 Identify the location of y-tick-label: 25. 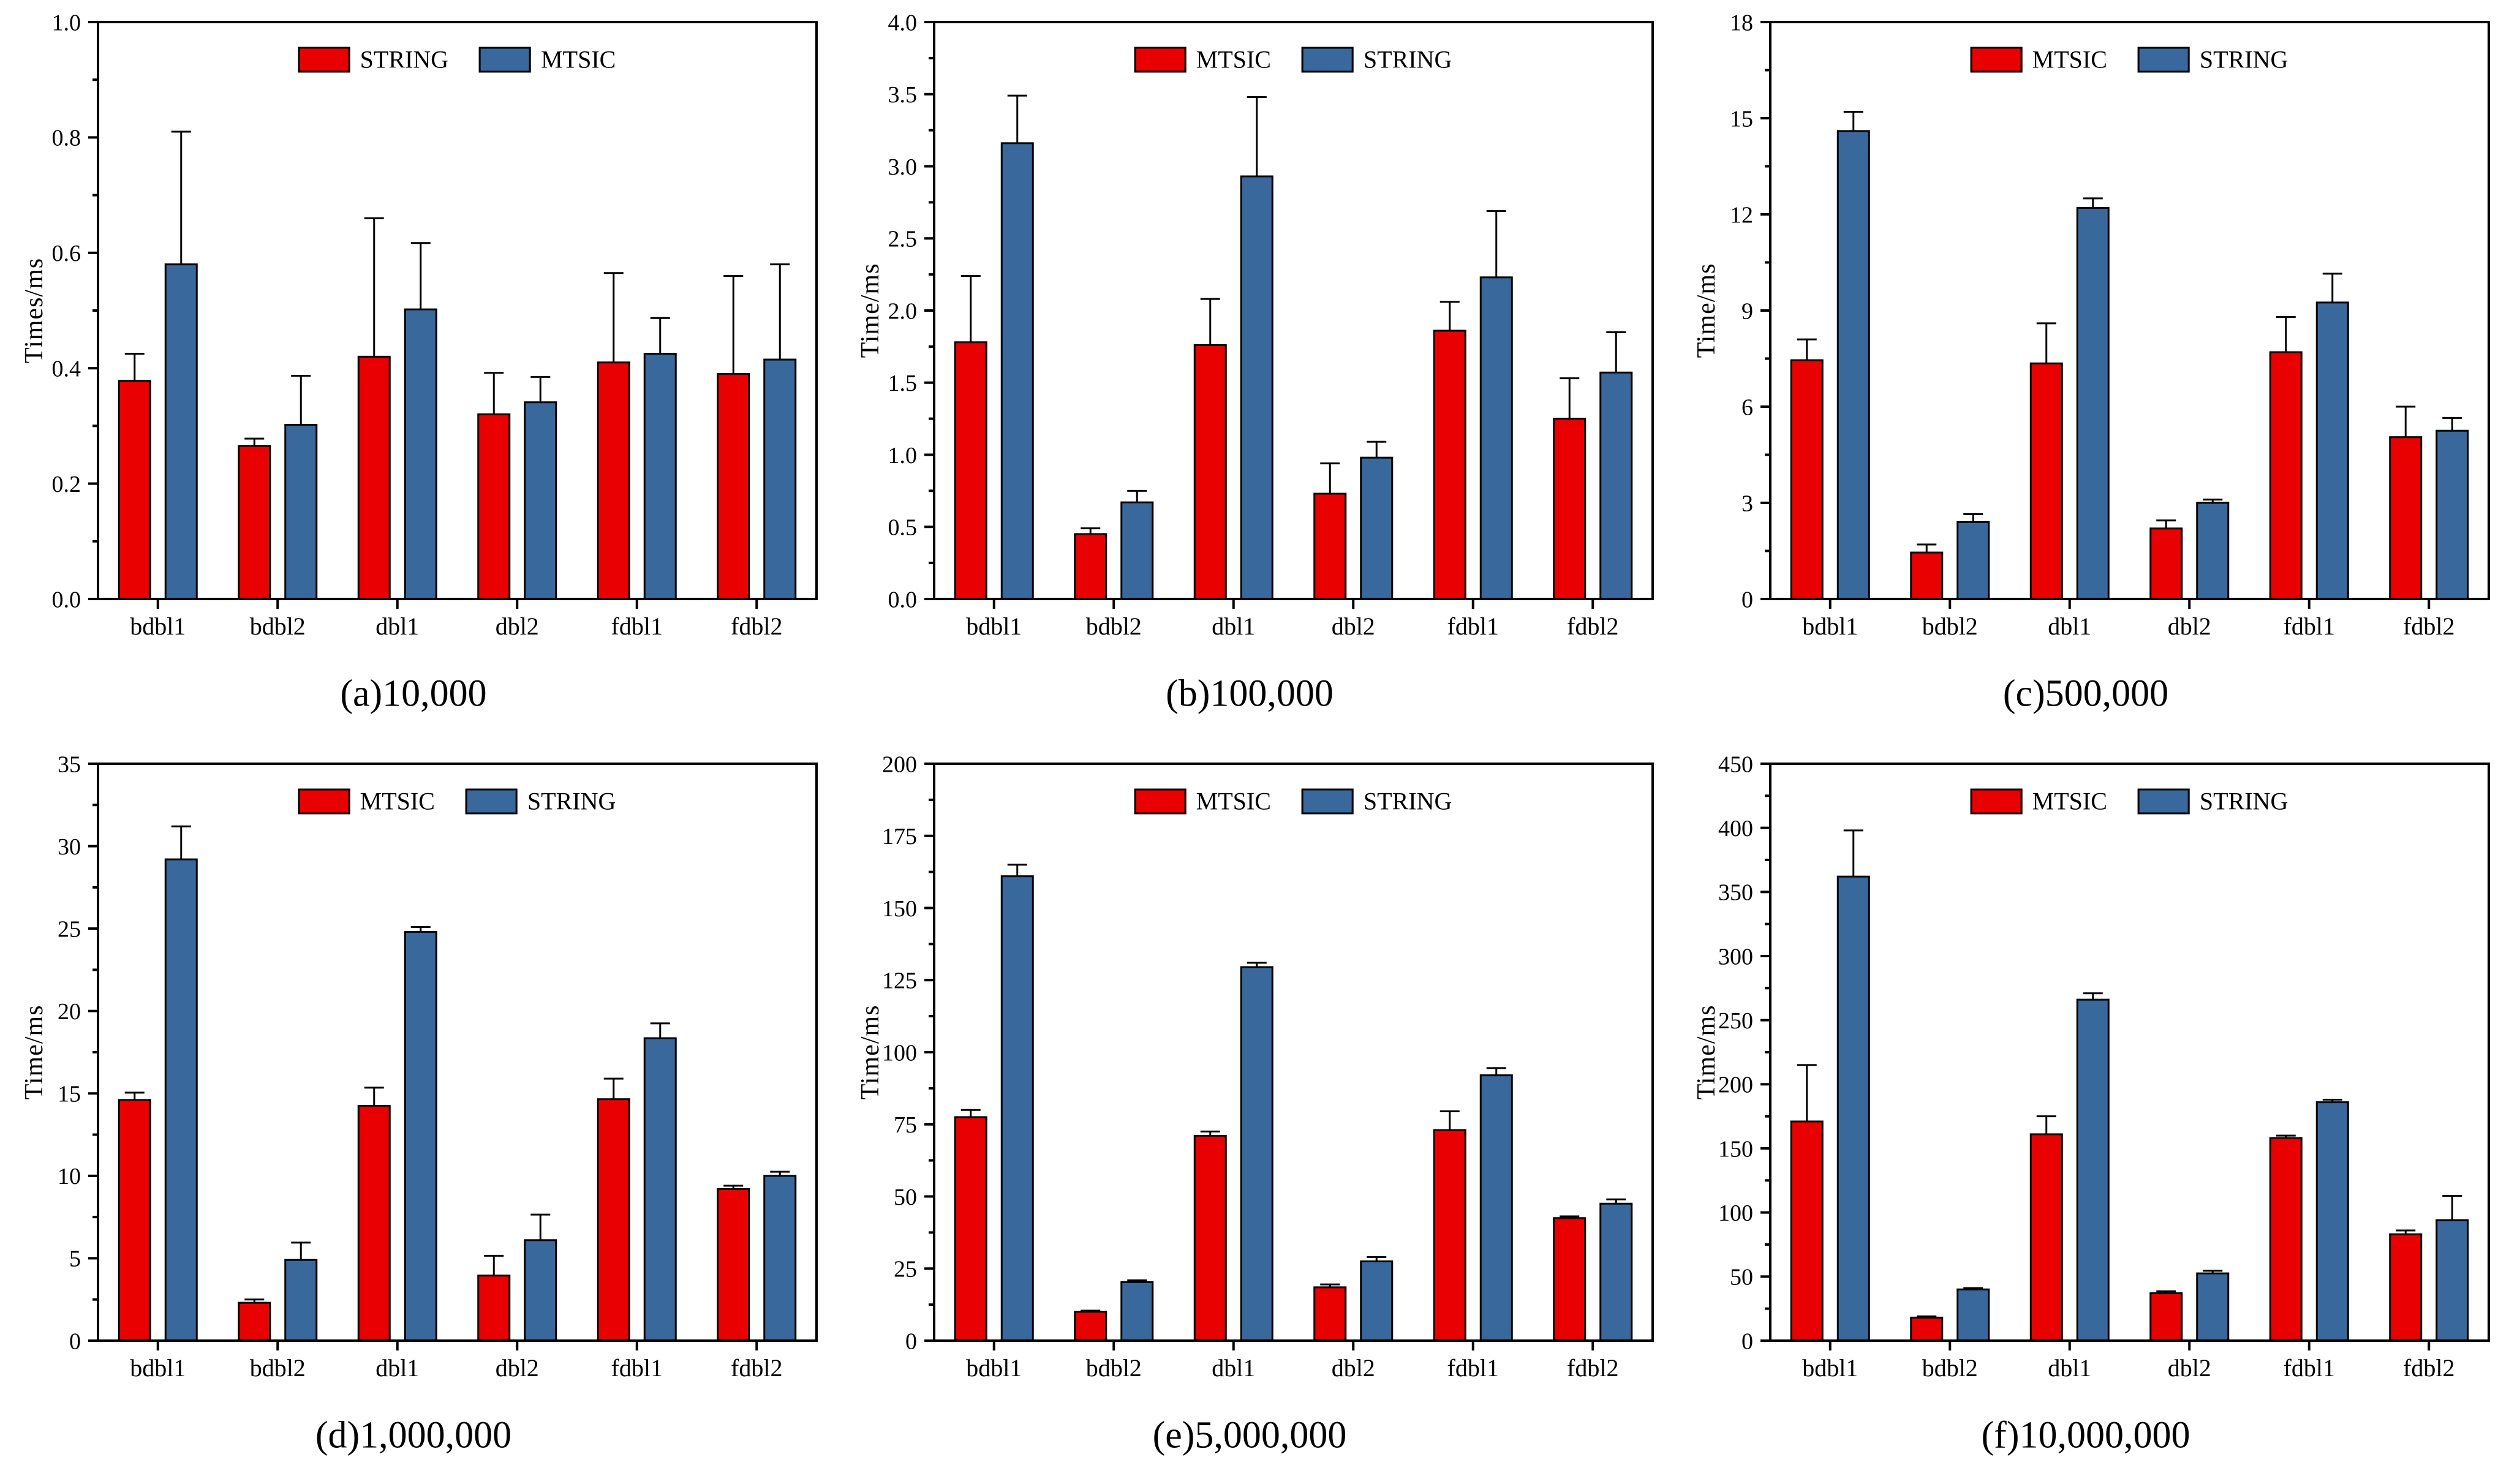
(905, 1269).